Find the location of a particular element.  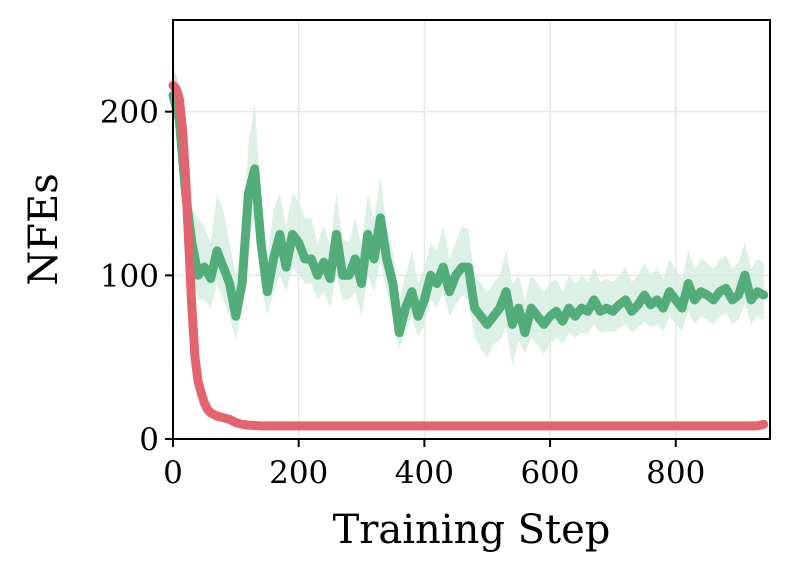

y-axis-title: NFEs is located at coordinates (44, 229).